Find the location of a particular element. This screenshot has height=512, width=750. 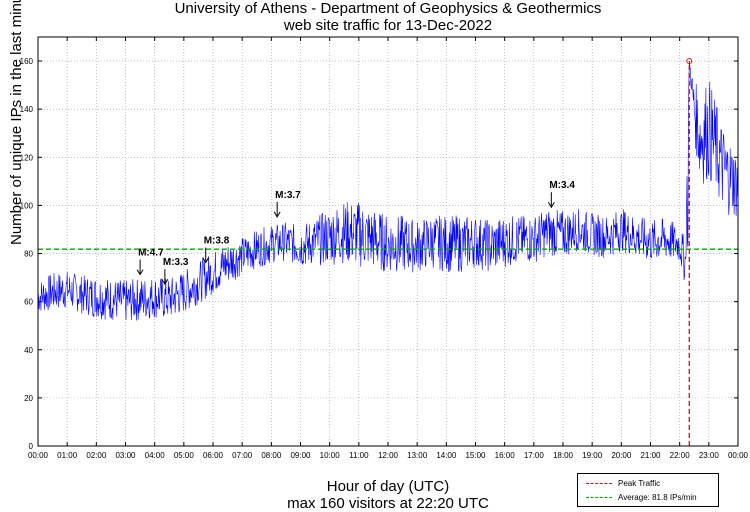

x-tick-label: 15:00 is located at coordinates (475, 455).